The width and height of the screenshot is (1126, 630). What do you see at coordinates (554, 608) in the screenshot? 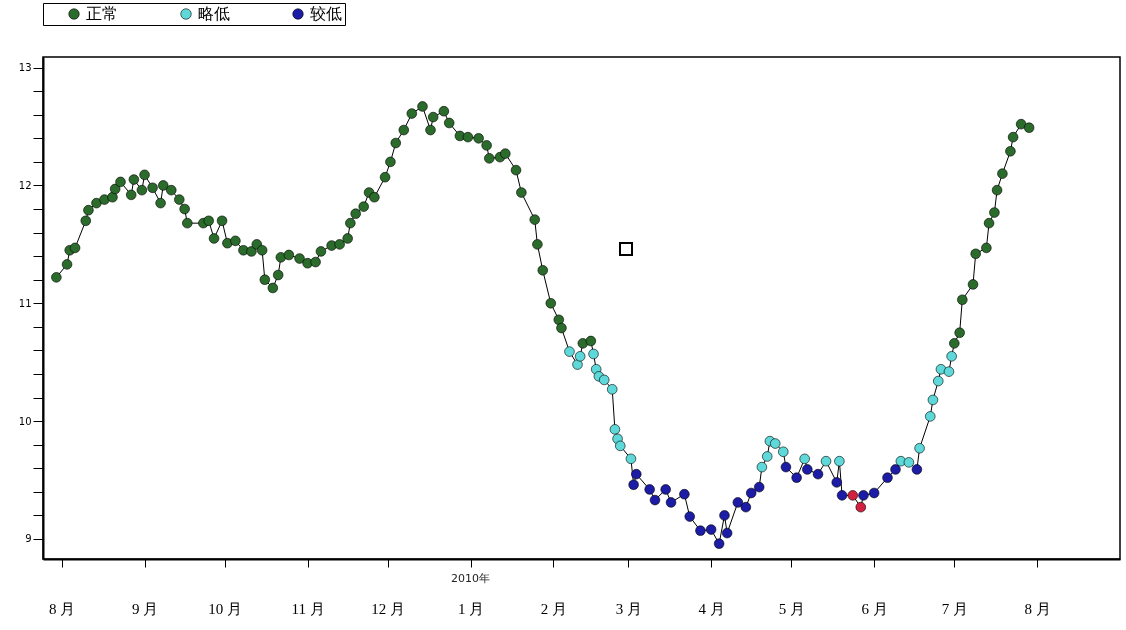
I see `x-tick-label: 2 月` at bounding box center [554, 608].